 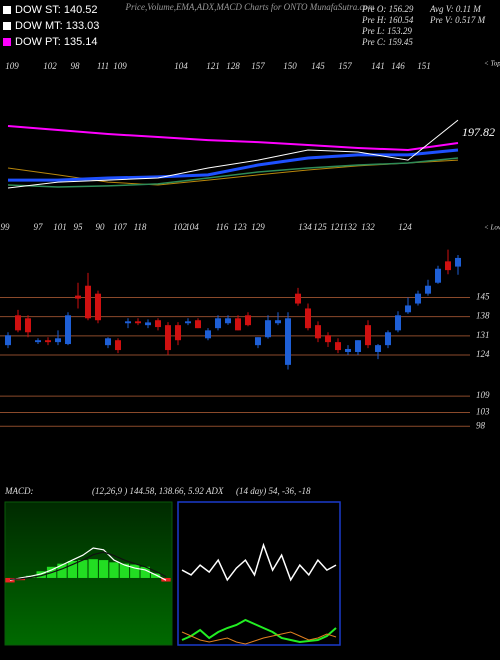 What do you see at coordinates (378, 66) in the screenshot?
I see `top-label: 141` at bounding box center [378, 66].